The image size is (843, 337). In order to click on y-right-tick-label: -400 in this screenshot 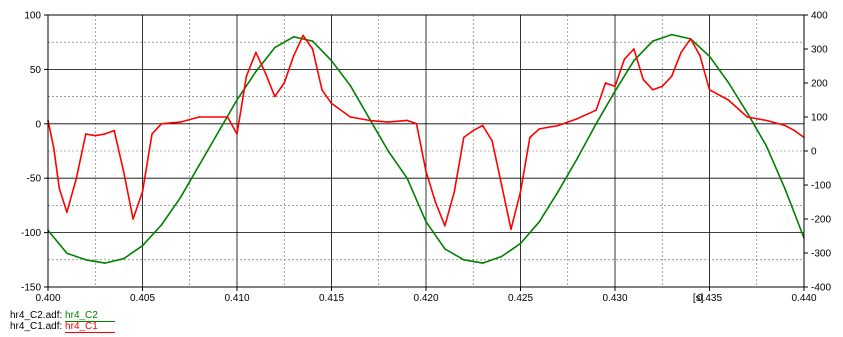, I will do `click(821, 288)`.